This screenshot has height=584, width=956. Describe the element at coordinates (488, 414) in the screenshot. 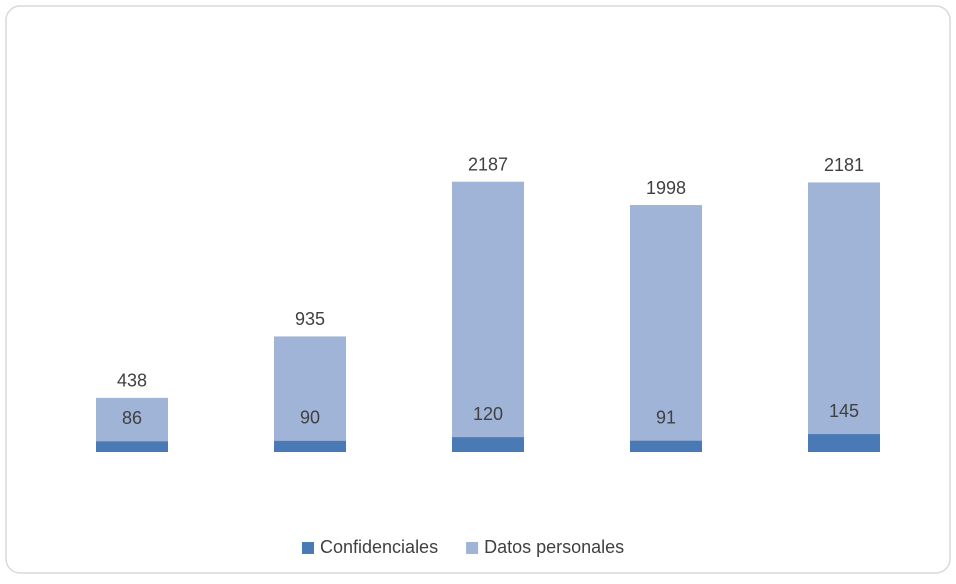

I see `data-label: 120` at that location.